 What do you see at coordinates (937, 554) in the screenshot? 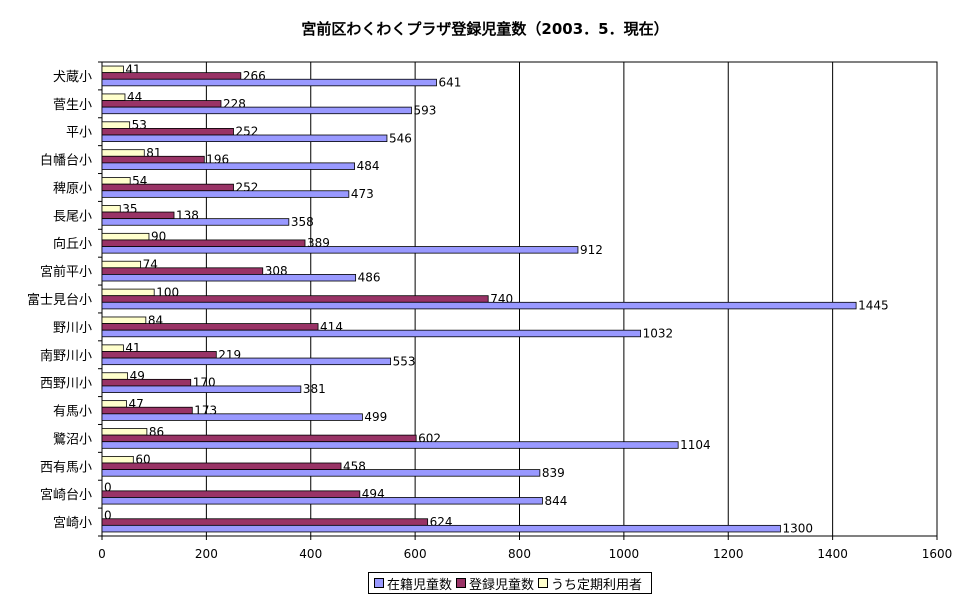
I see `x-tick-label: 1600` at bounding box center [937, 554].